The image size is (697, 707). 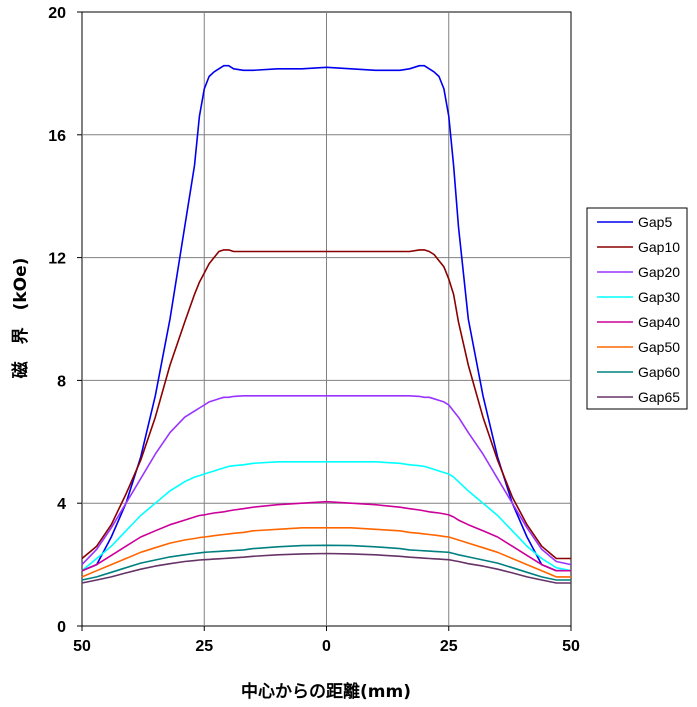 What do you see at coordinates (659, 347) in the screenshot?
I see `legend-label: Gap50` at bounding box center [659, 347].